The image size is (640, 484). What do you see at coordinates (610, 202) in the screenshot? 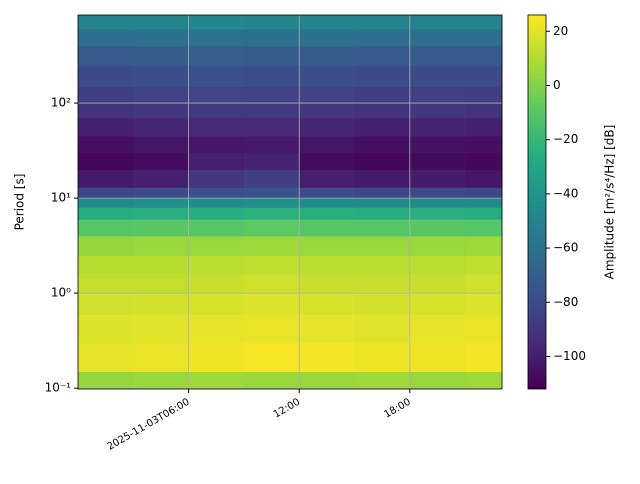
I see `colorbar-label: Amplitude [m²/s⁴/Hz] [dB]` at bounding box center [610, 202].